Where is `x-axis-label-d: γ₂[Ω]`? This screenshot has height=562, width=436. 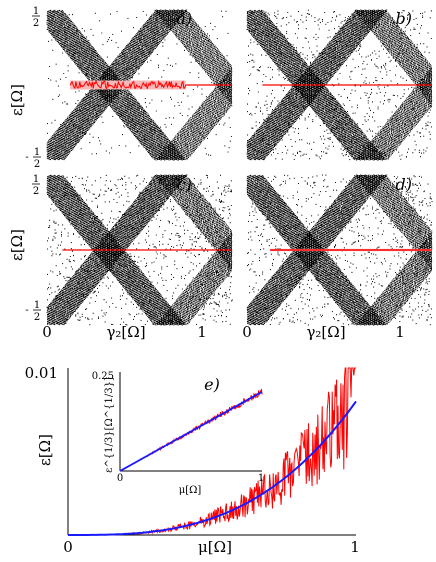 x-axis-label-d: γ₂[Ω] is located at coordinates (325, 332).